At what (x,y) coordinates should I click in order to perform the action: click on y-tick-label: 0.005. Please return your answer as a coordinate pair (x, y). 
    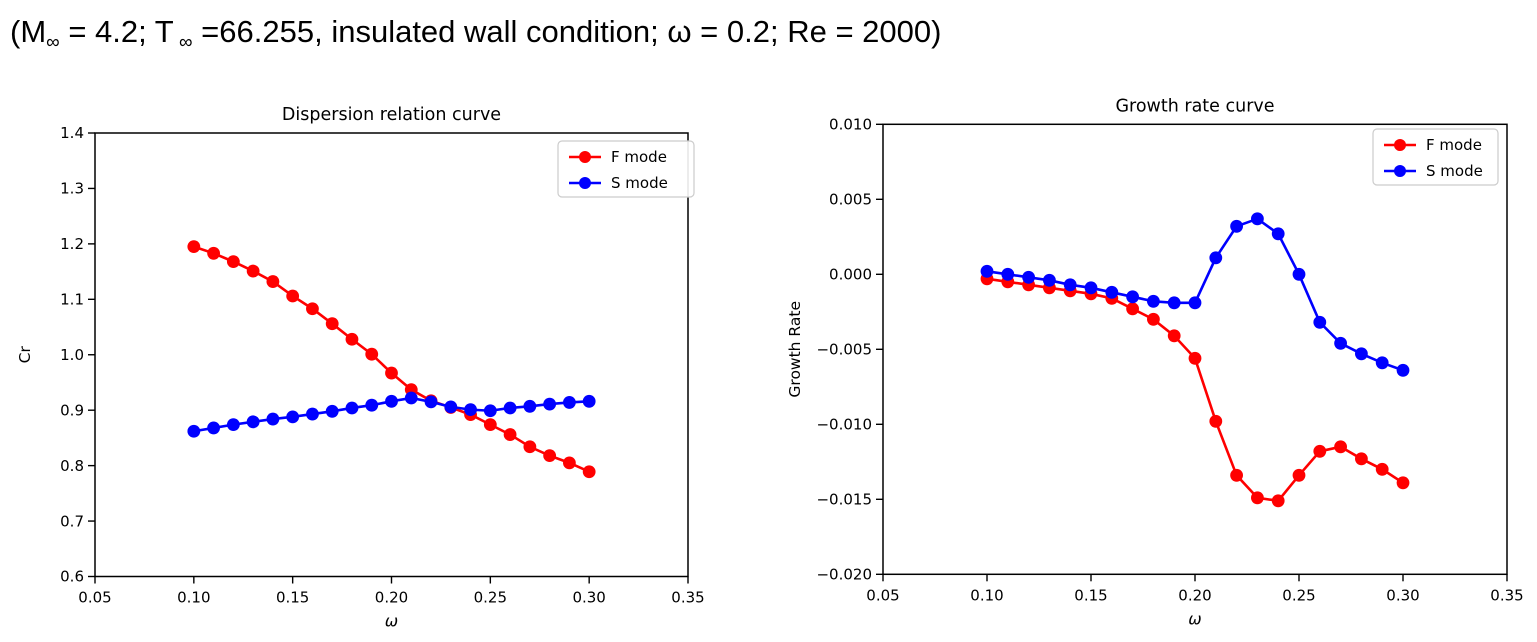
    Looking at the image, I should click on (850, 200).